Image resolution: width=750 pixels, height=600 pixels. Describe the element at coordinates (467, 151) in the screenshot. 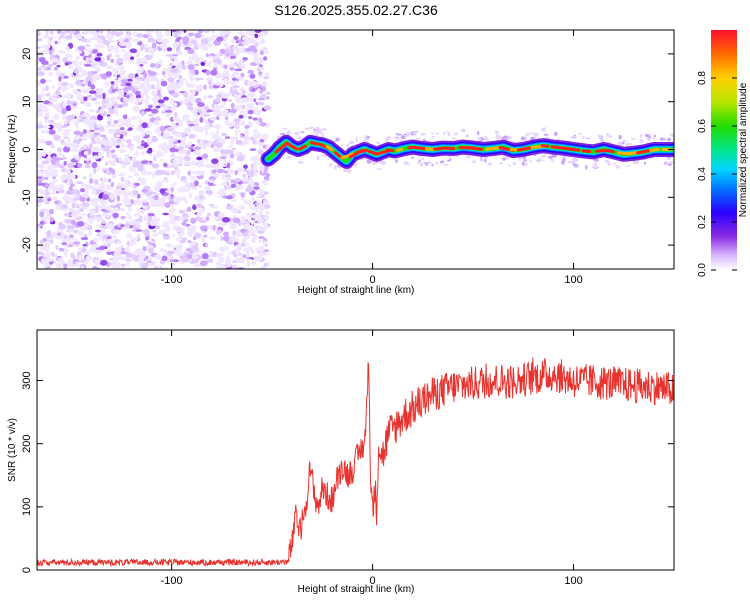

I see `heatmap-ridge` at that location.